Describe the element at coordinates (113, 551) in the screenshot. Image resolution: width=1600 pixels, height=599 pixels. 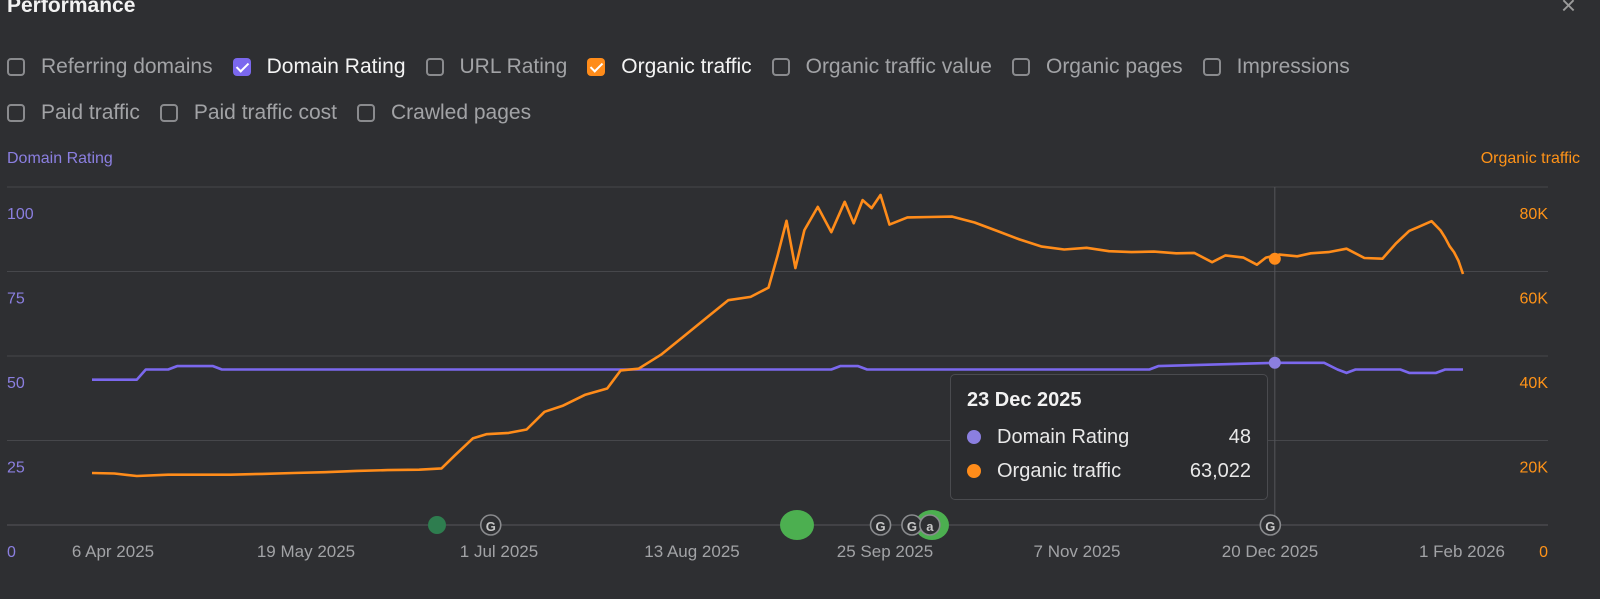
I see `x-tick-label: 6 Apr 2025` at that location.